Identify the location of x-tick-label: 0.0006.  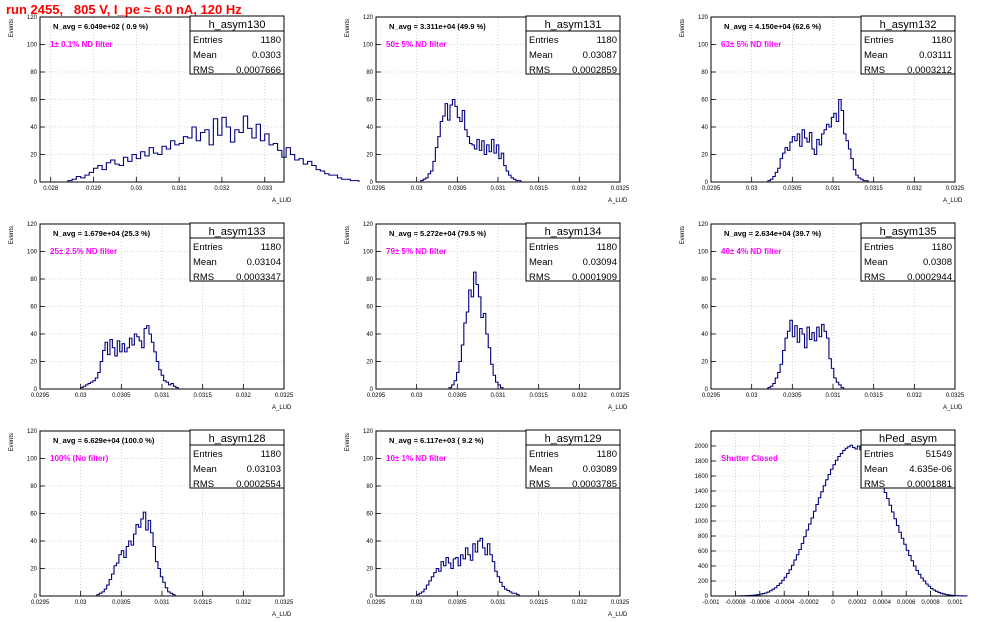
(906, 603).